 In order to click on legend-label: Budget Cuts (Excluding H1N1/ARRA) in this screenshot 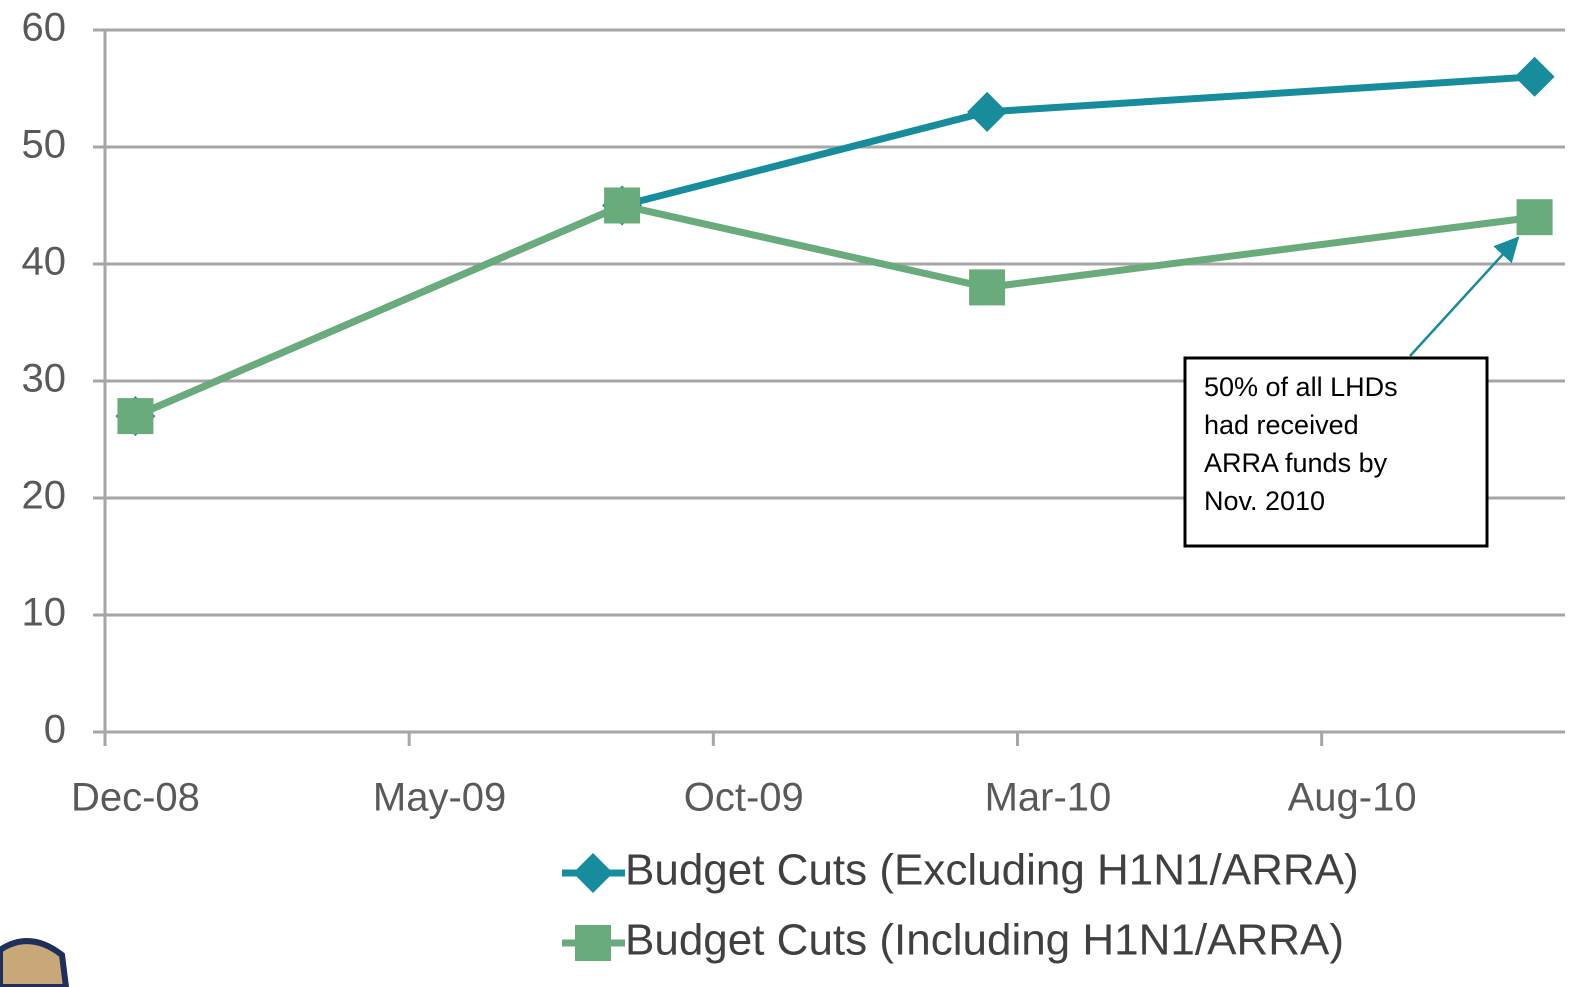, I will do `click(992, 870)`.